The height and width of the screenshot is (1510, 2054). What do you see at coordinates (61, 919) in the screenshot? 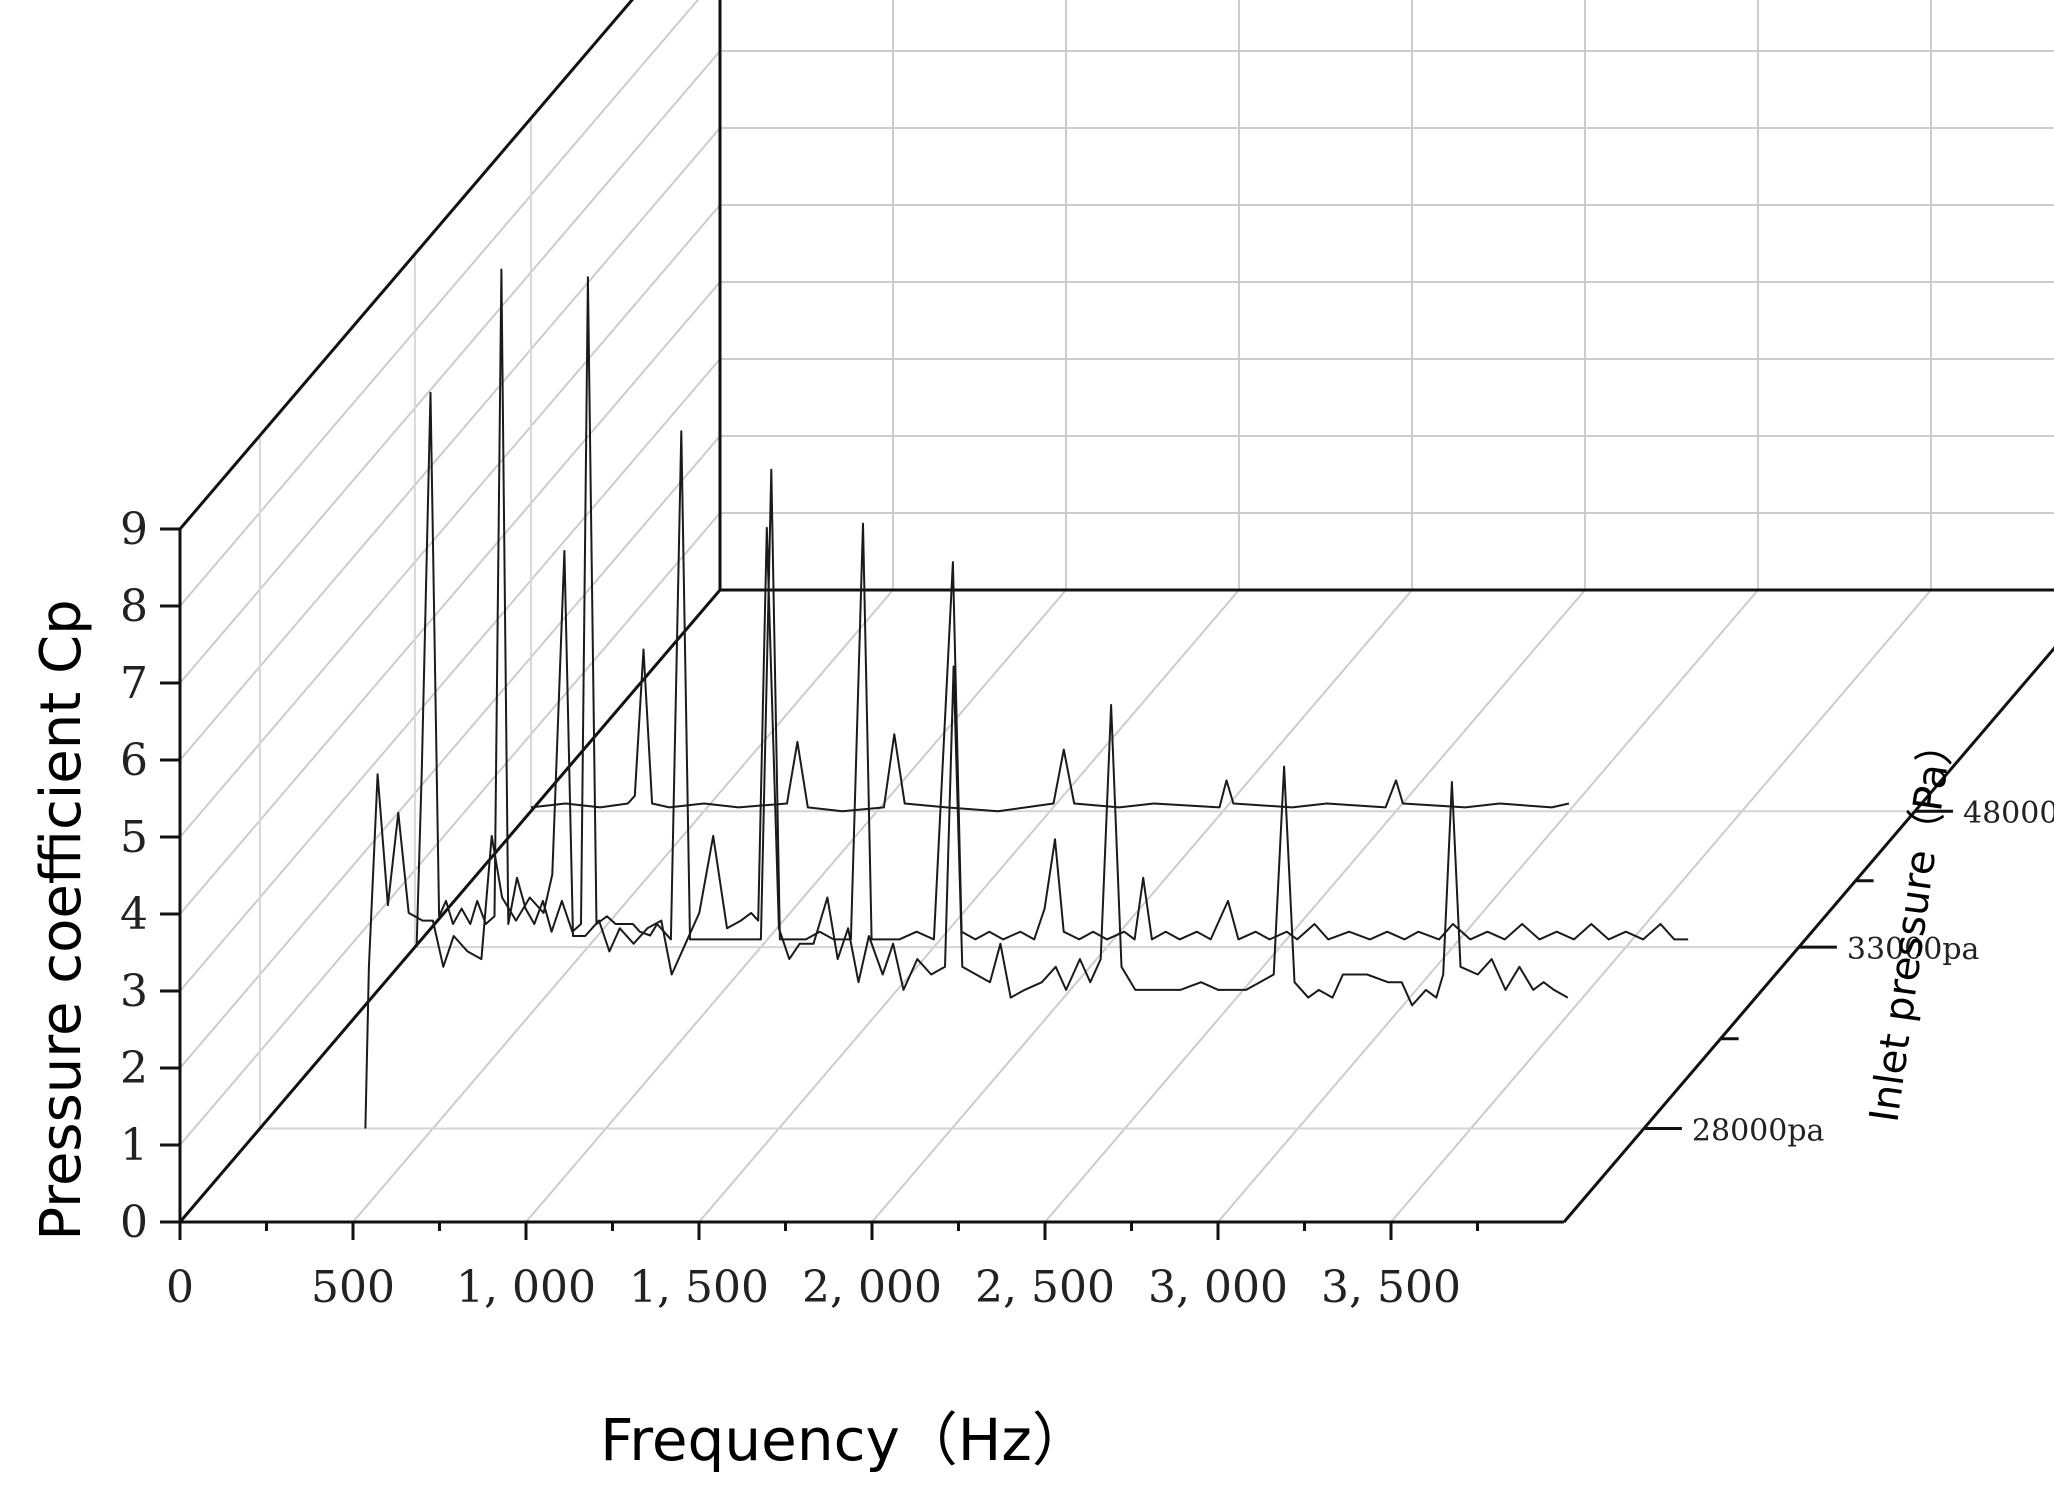
I see `y-axis-title: Pressure coefficient Cp` at bounding box center [61, 919].